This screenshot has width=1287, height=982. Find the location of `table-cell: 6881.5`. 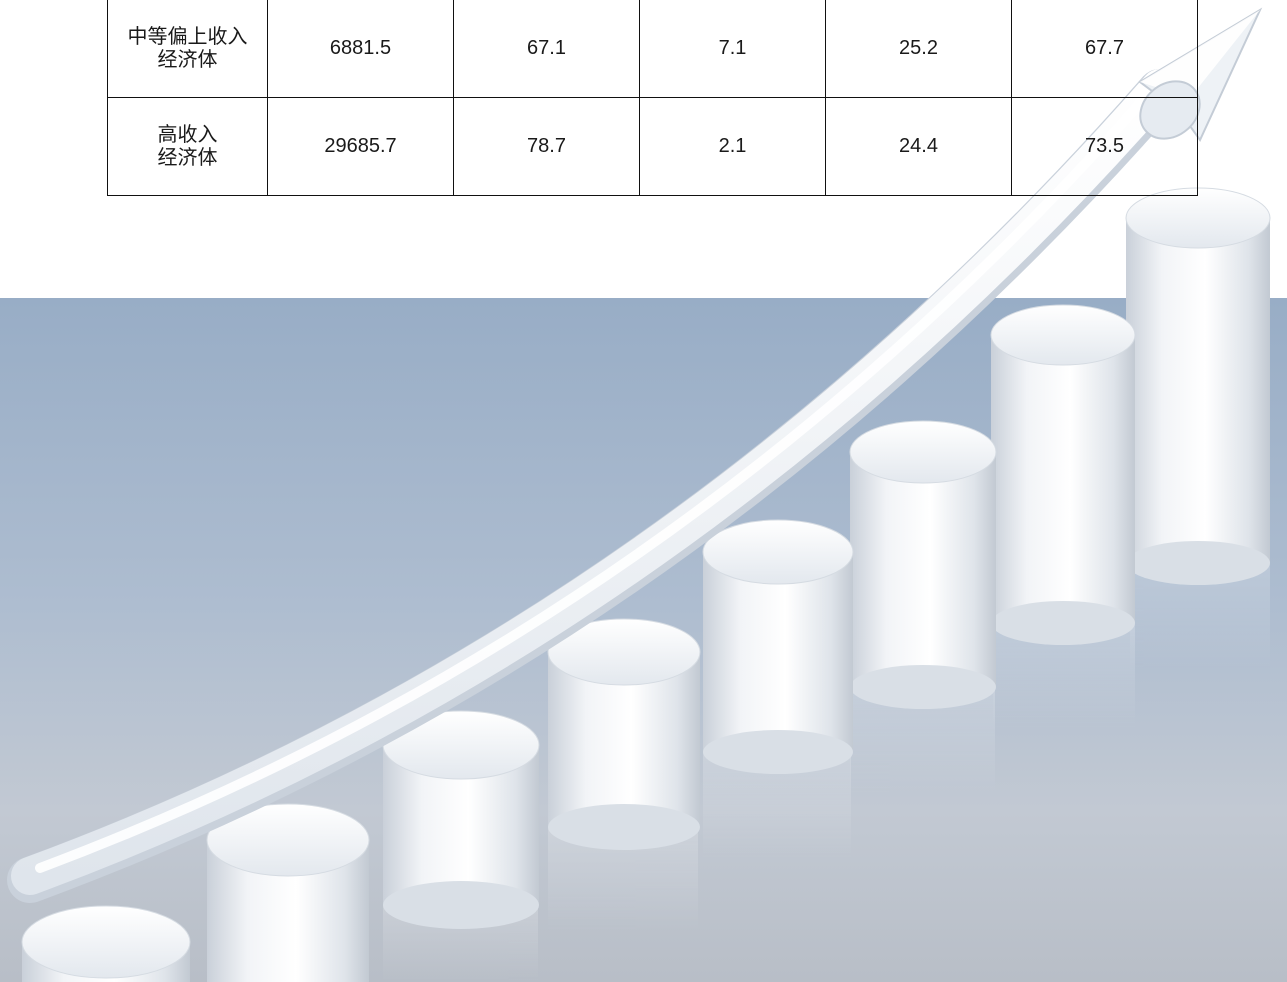

table-cell: 6881.5 is located at coordinates (360, 49).